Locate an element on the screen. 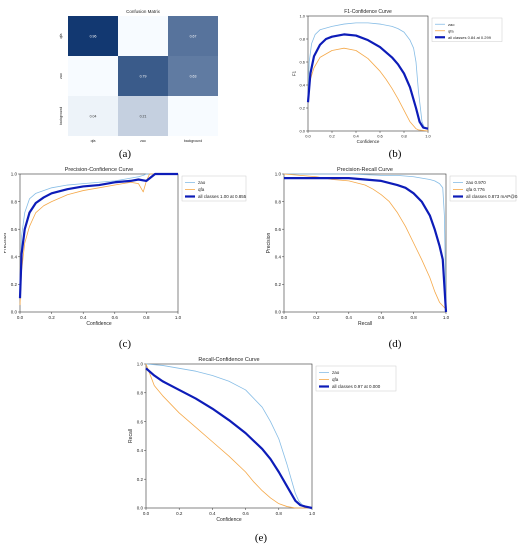 The width and height of the screenshot is (522, 550). chart-title: Precision-Confidence Curve is located at coordinates (99, 170).